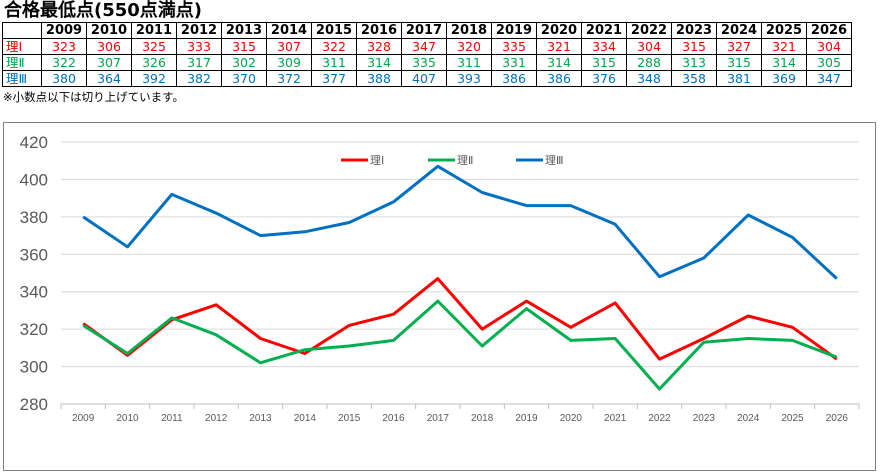 This screenshot has height=474, width=881. I want to click on year-header: 2016, so click(379, 30).